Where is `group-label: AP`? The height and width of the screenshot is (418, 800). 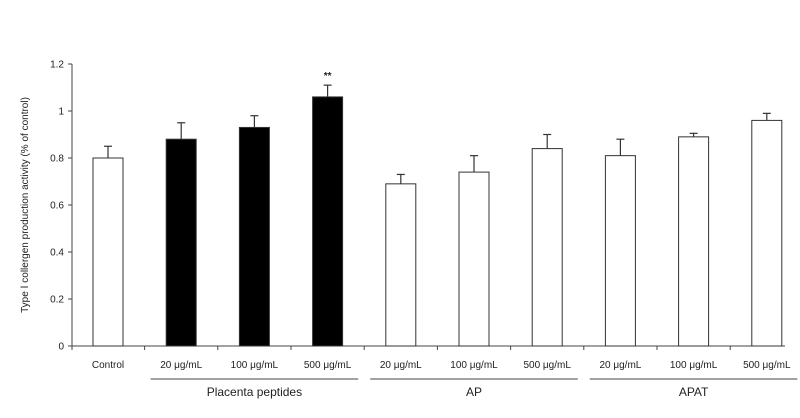
group-label: AP is located at coordinates (474, 392).